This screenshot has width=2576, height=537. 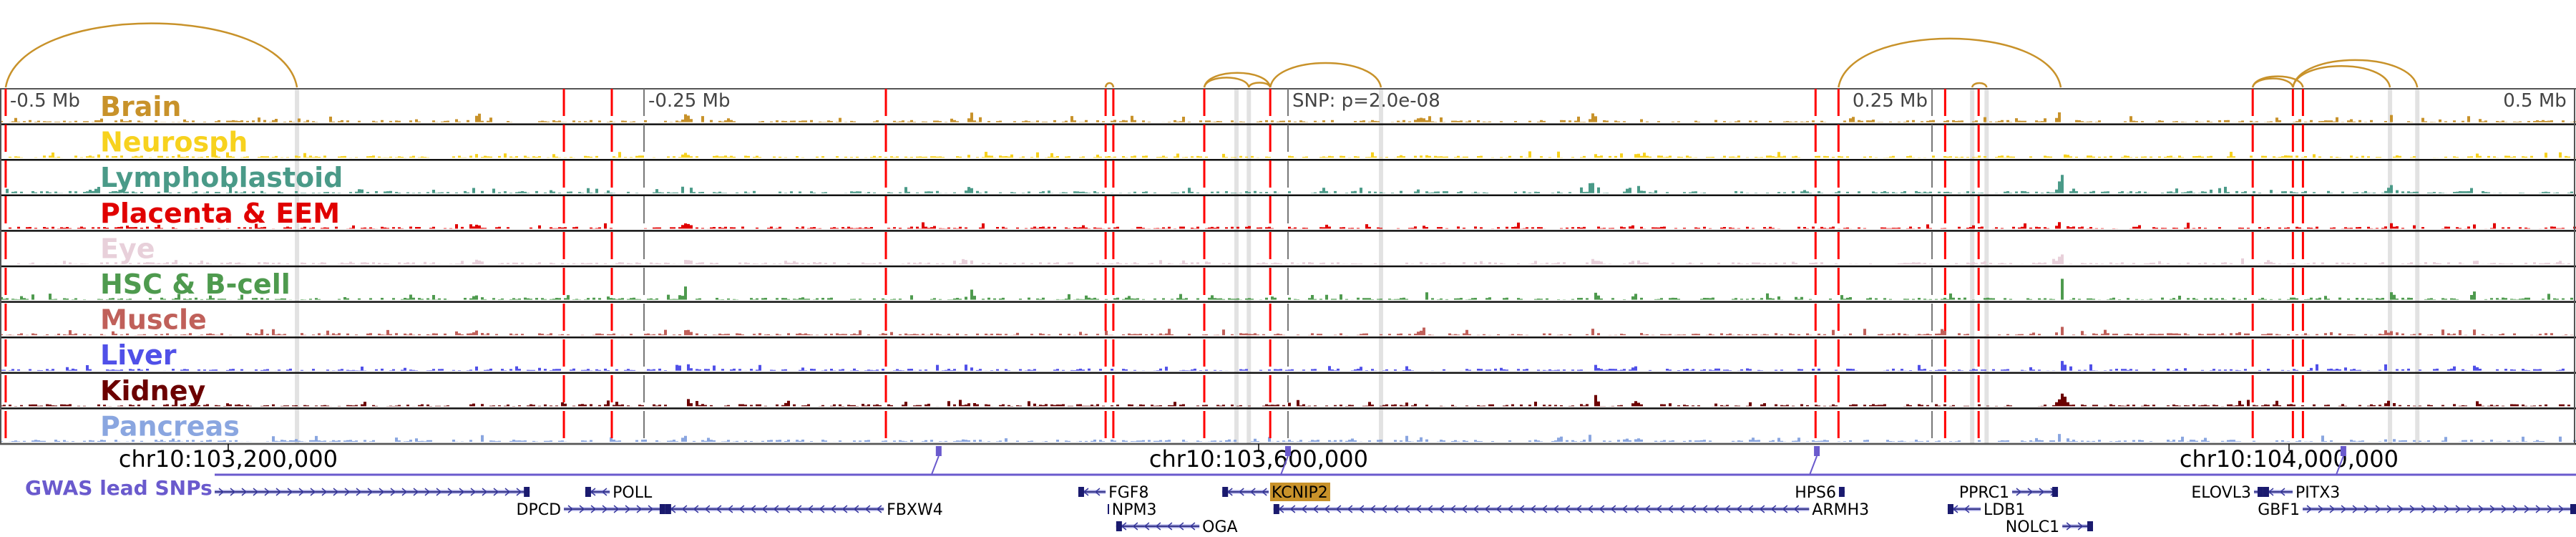 What do you see at coordinates (1177, 527) in the screenshot?
I see `gene-oga: OGA` at bounding box center [1177, 527].